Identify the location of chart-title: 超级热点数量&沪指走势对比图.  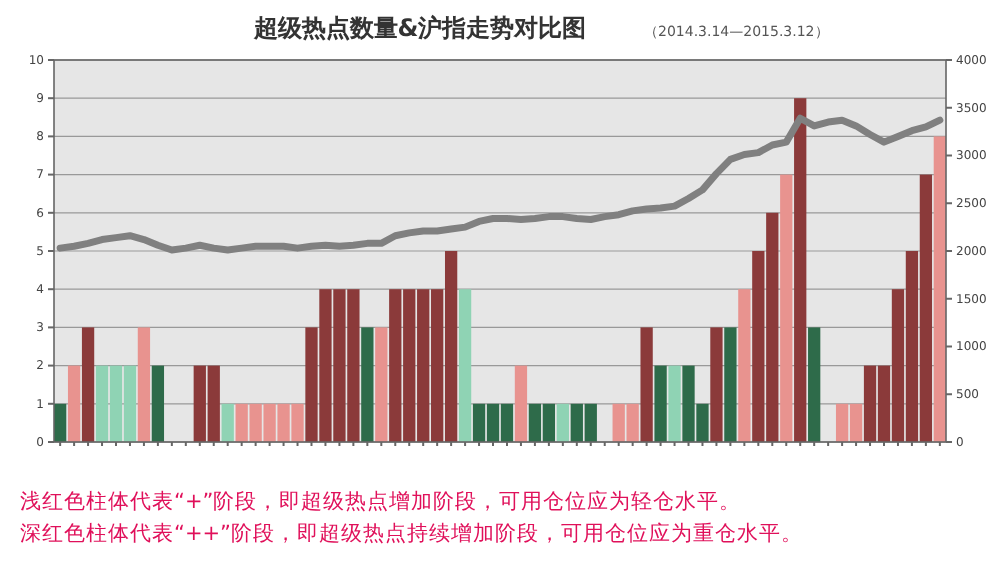
(419, 28).